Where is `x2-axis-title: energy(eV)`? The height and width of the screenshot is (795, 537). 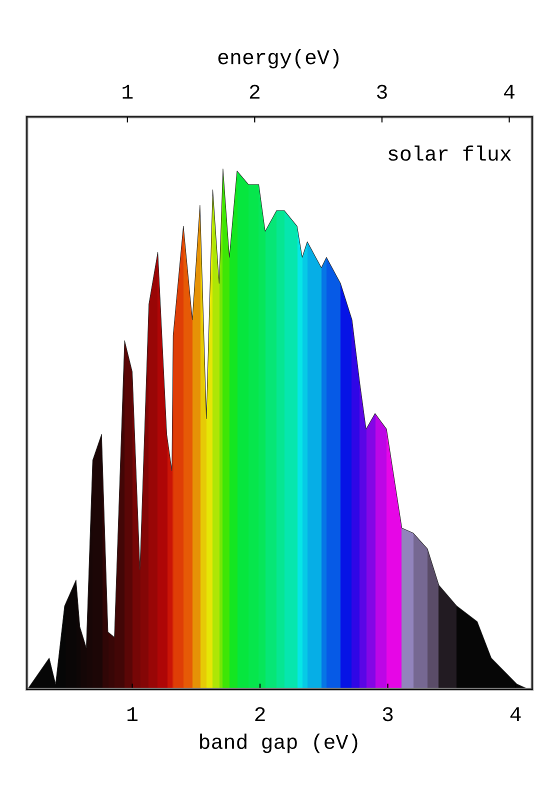
x2-axis-title: energy(eV) is located at coordinates (278, 58).